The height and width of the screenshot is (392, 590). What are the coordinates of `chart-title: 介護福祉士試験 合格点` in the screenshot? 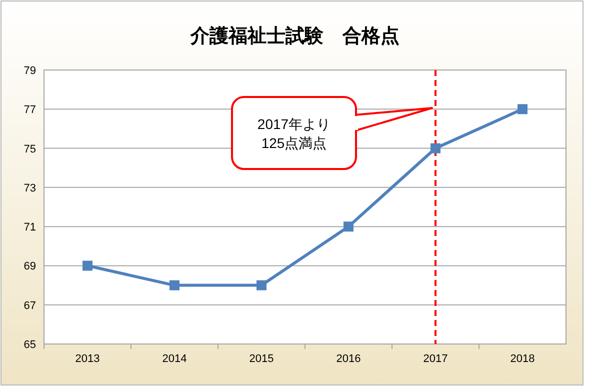 It's located at (295, 36).